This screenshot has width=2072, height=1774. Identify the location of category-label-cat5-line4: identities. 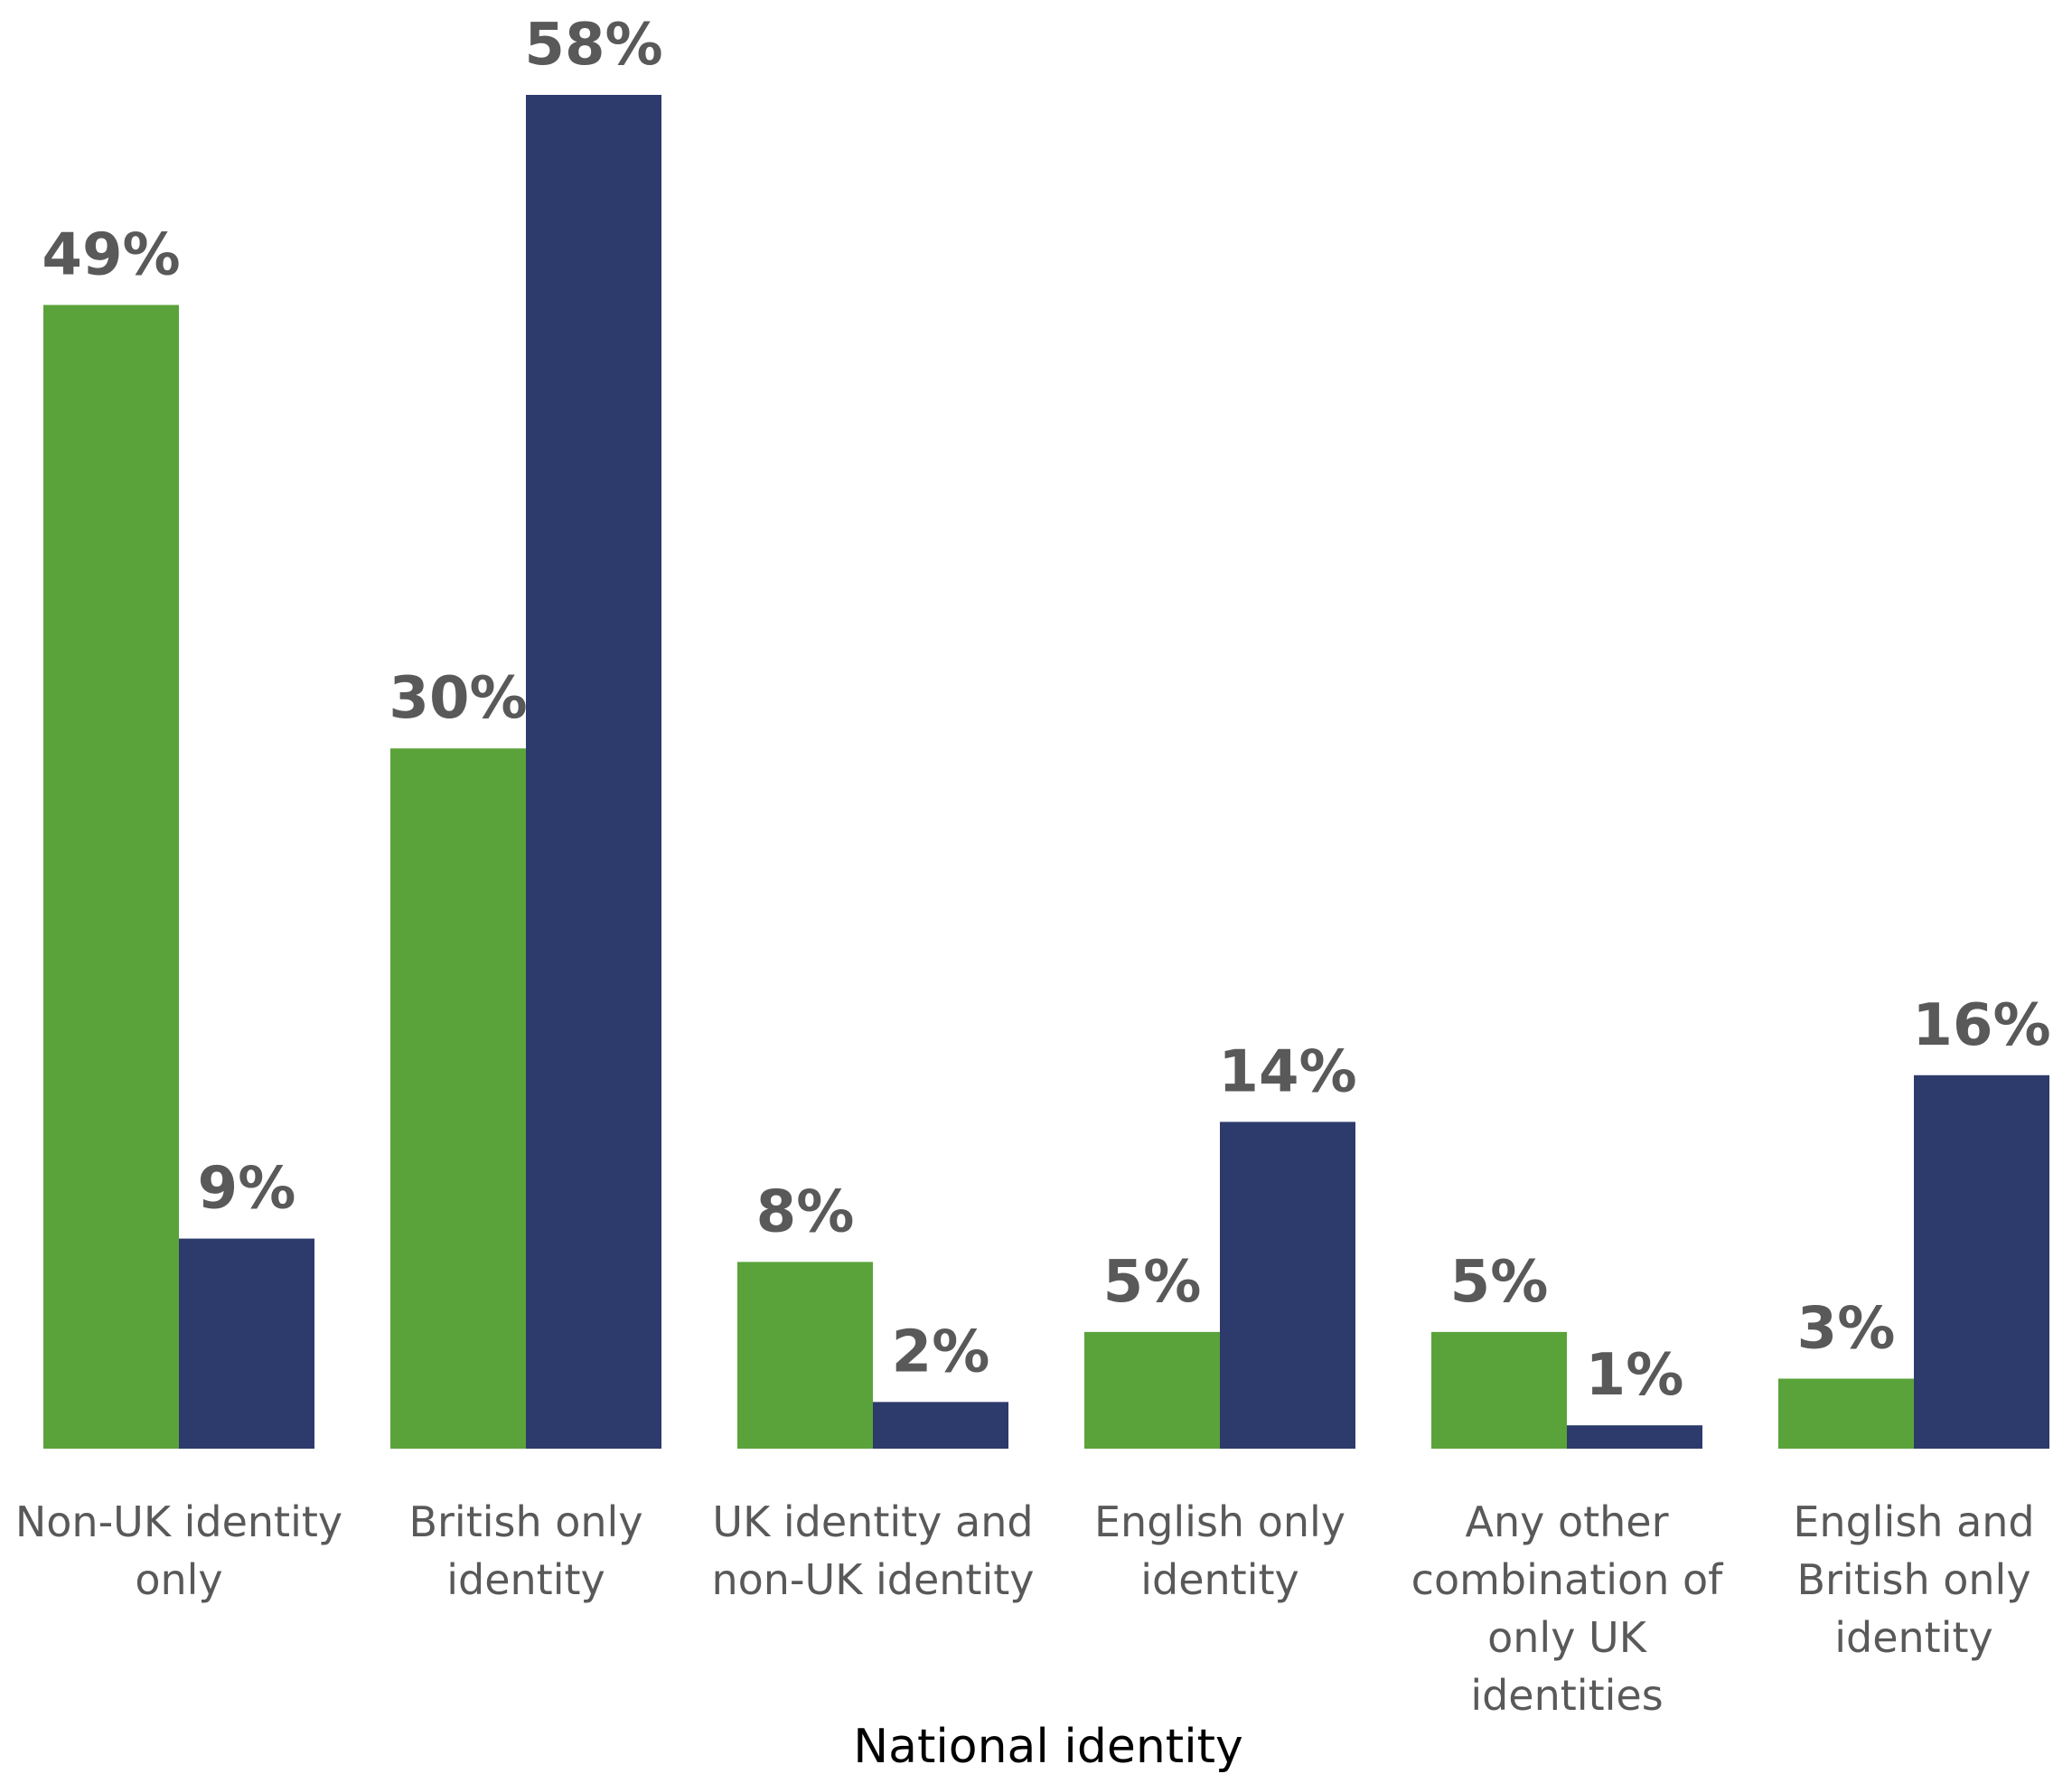
(1566, 1695).